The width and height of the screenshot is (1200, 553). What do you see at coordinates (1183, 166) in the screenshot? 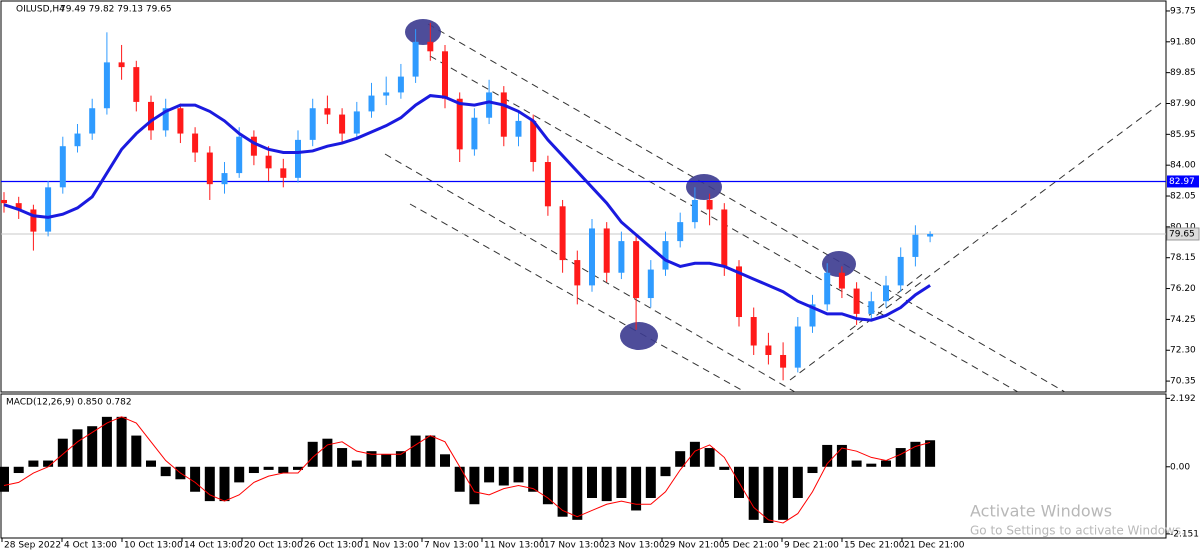
I see `y-tick-label: 84.00` at bounding box center [1183, 166].